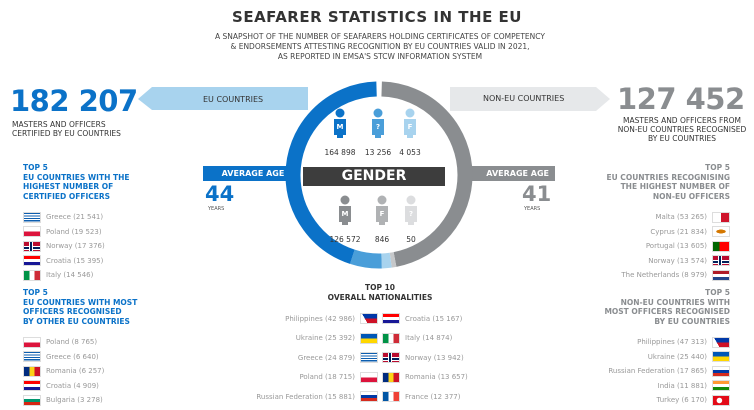 This screenshot has height=410, width=754. What do you see at coordinates (664, 275) in the screenshot?
I see `list-item-label: The Netherlands (8 979)` at bounding box center [664, 275].